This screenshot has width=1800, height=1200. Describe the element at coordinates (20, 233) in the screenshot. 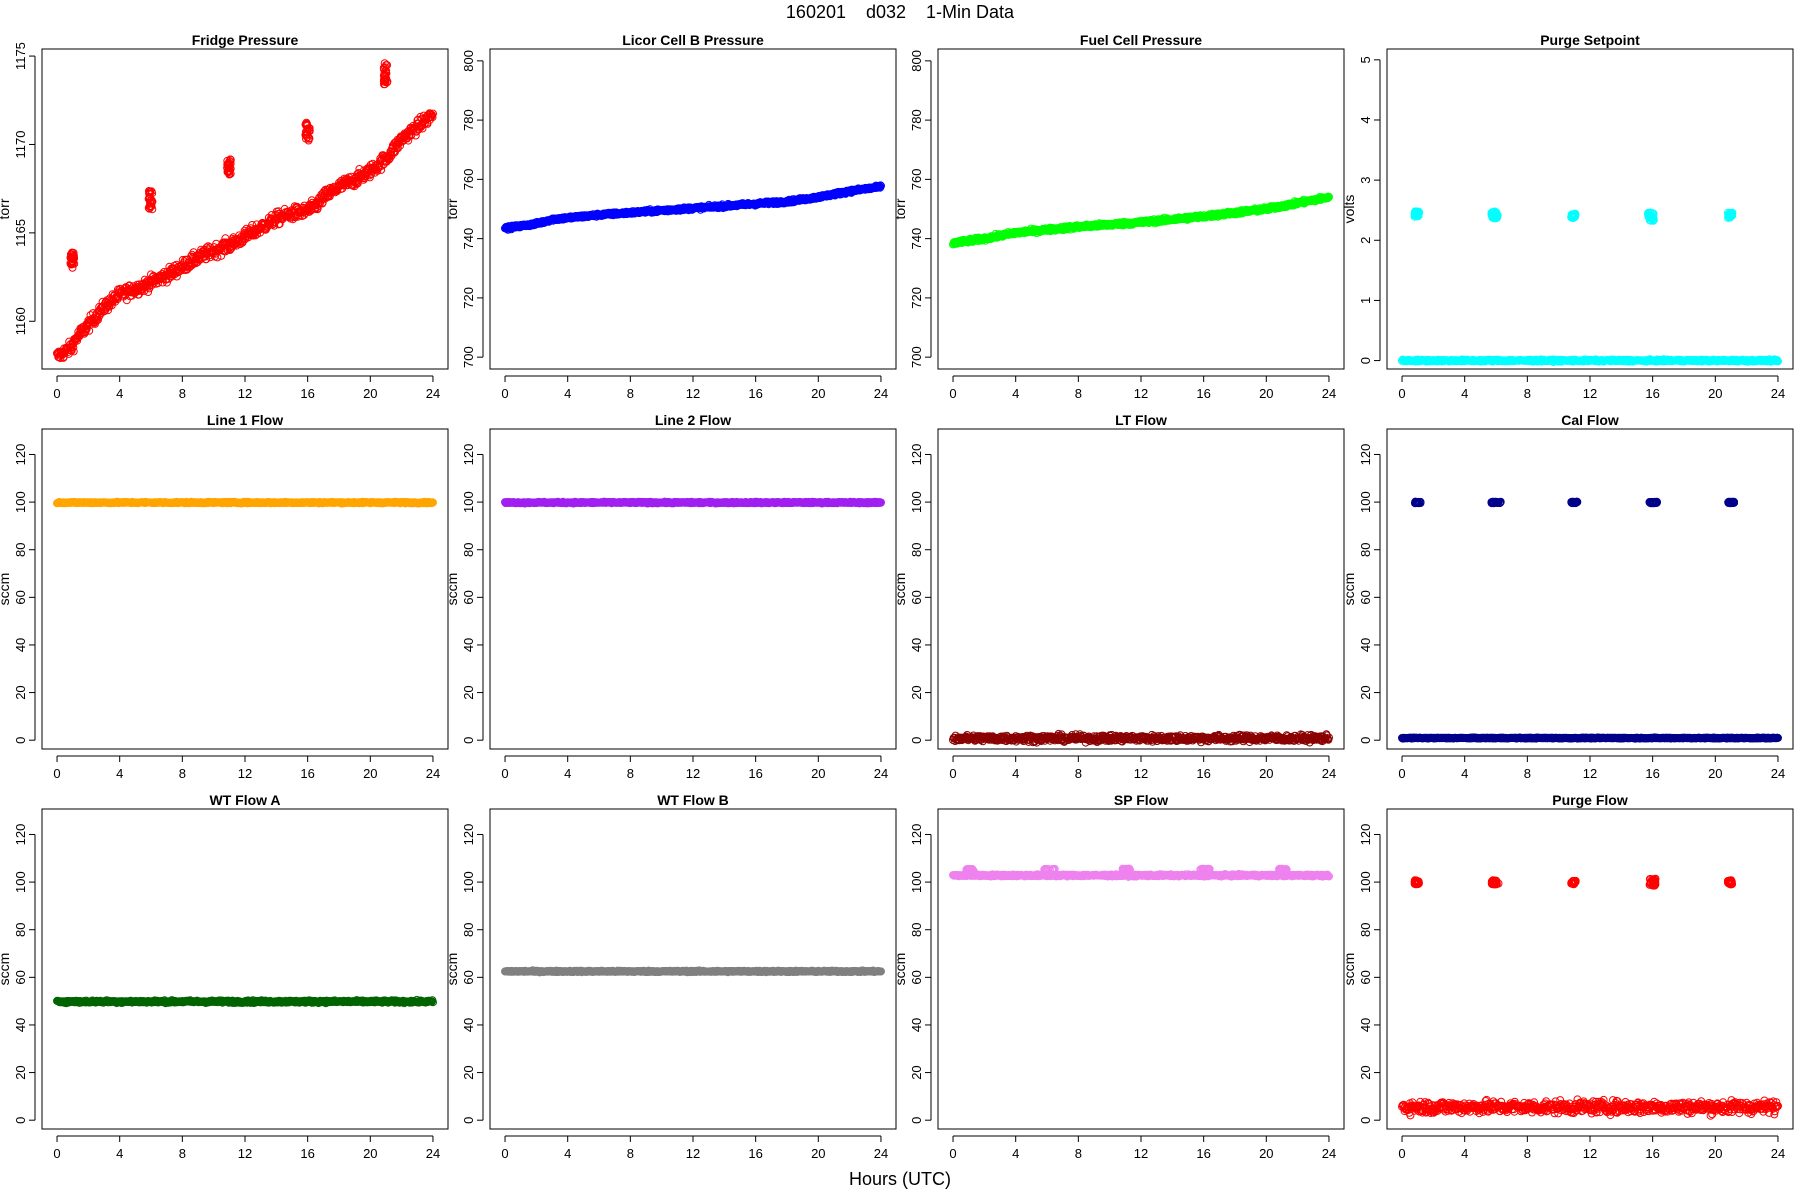

I see `y-tick-label: 1165` at that location.